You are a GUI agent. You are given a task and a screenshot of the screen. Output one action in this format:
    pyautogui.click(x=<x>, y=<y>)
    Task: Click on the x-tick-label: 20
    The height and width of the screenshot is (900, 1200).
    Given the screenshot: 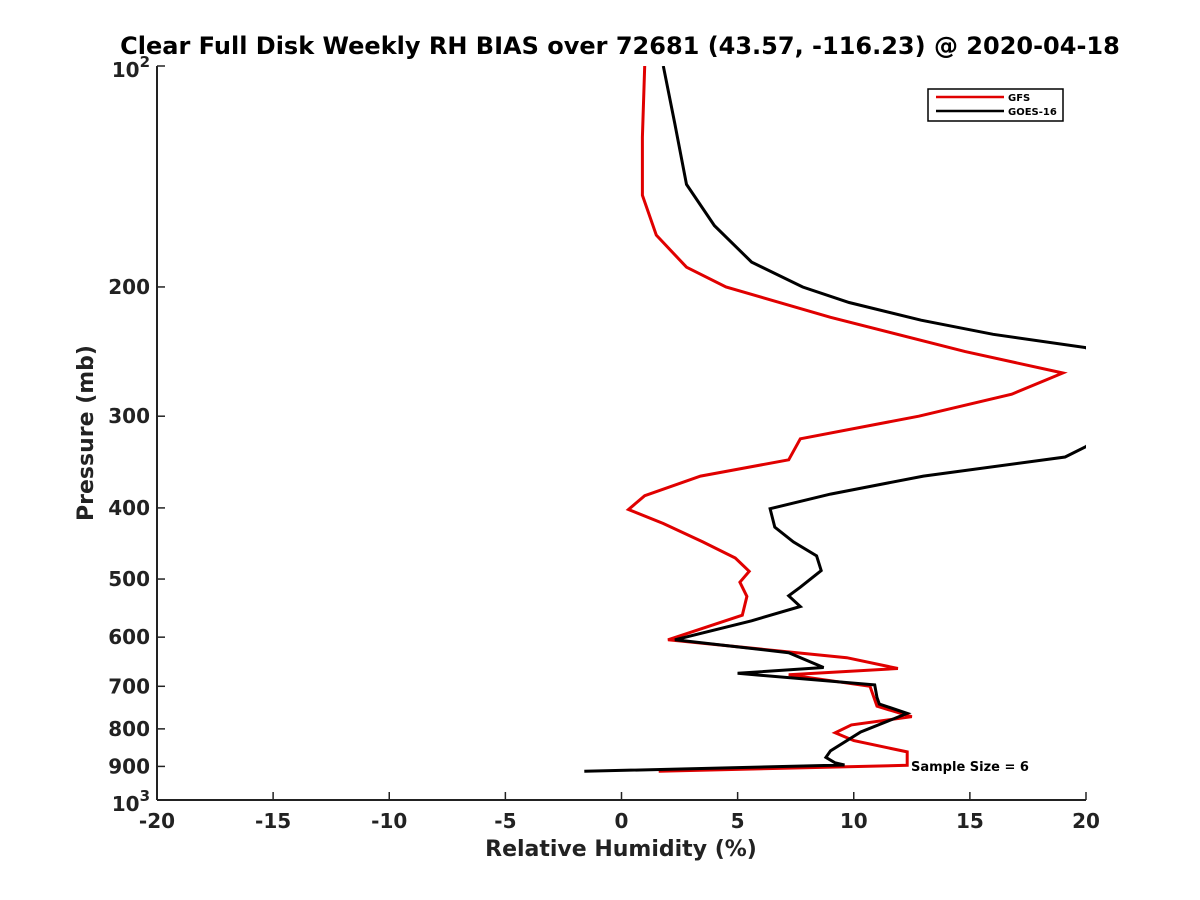 What is the action you would take?
    pyautogui.click(x=1086, y=821)
    